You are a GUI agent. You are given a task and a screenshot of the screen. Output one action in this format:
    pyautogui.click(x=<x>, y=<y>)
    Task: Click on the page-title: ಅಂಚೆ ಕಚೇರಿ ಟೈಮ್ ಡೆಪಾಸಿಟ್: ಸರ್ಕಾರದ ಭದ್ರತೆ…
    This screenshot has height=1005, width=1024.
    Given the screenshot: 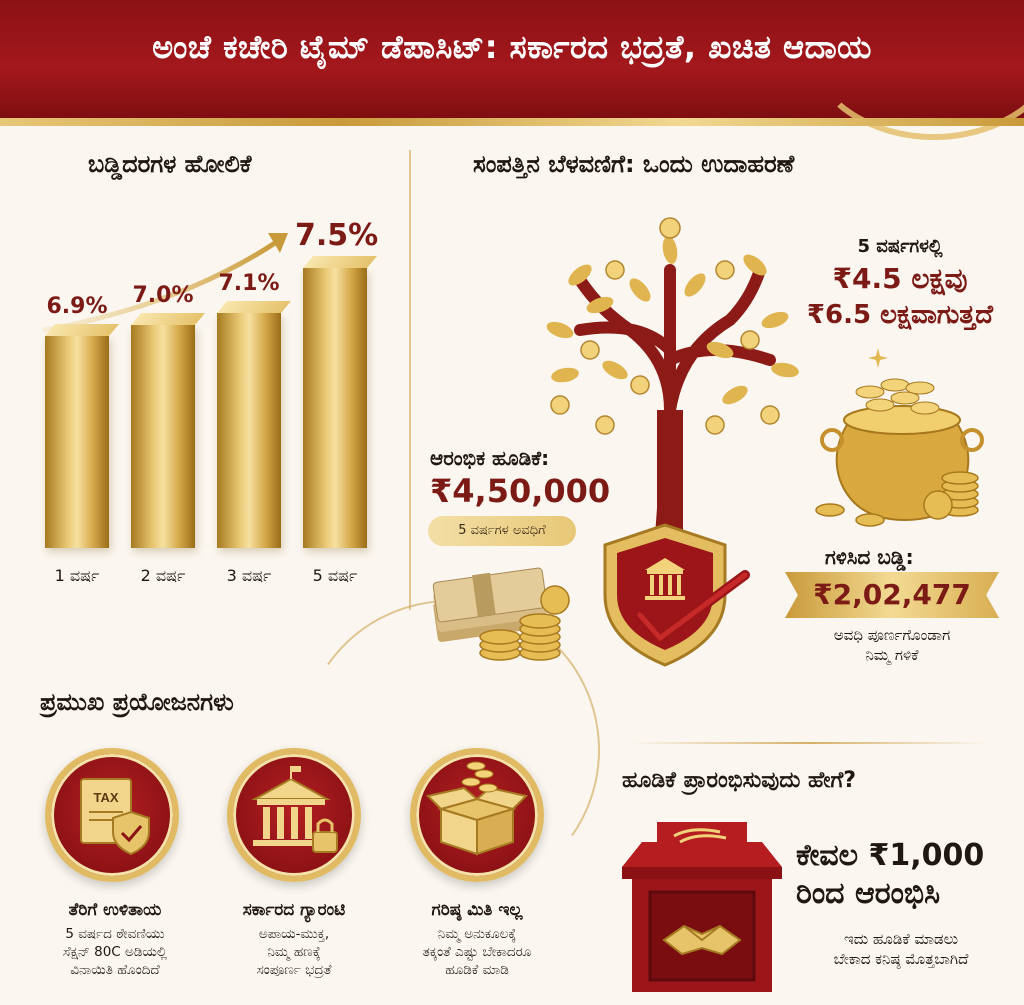 What is the action you would take?
    pyautogui.click(x=512, y=47)
    